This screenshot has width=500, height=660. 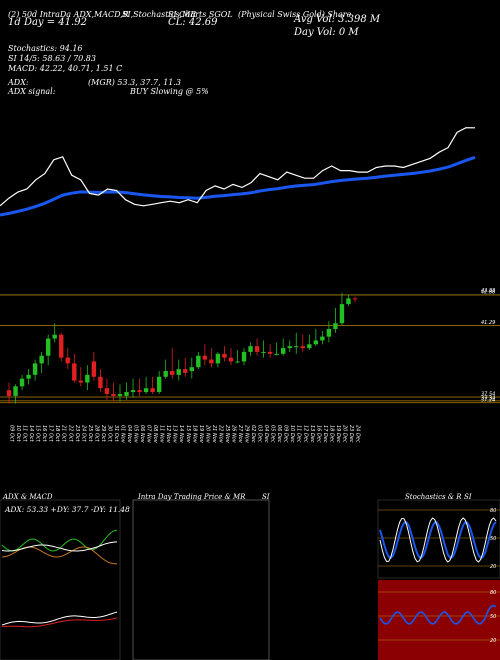 I want to click on adx-label: ADX:, so click(x=18, y=82).